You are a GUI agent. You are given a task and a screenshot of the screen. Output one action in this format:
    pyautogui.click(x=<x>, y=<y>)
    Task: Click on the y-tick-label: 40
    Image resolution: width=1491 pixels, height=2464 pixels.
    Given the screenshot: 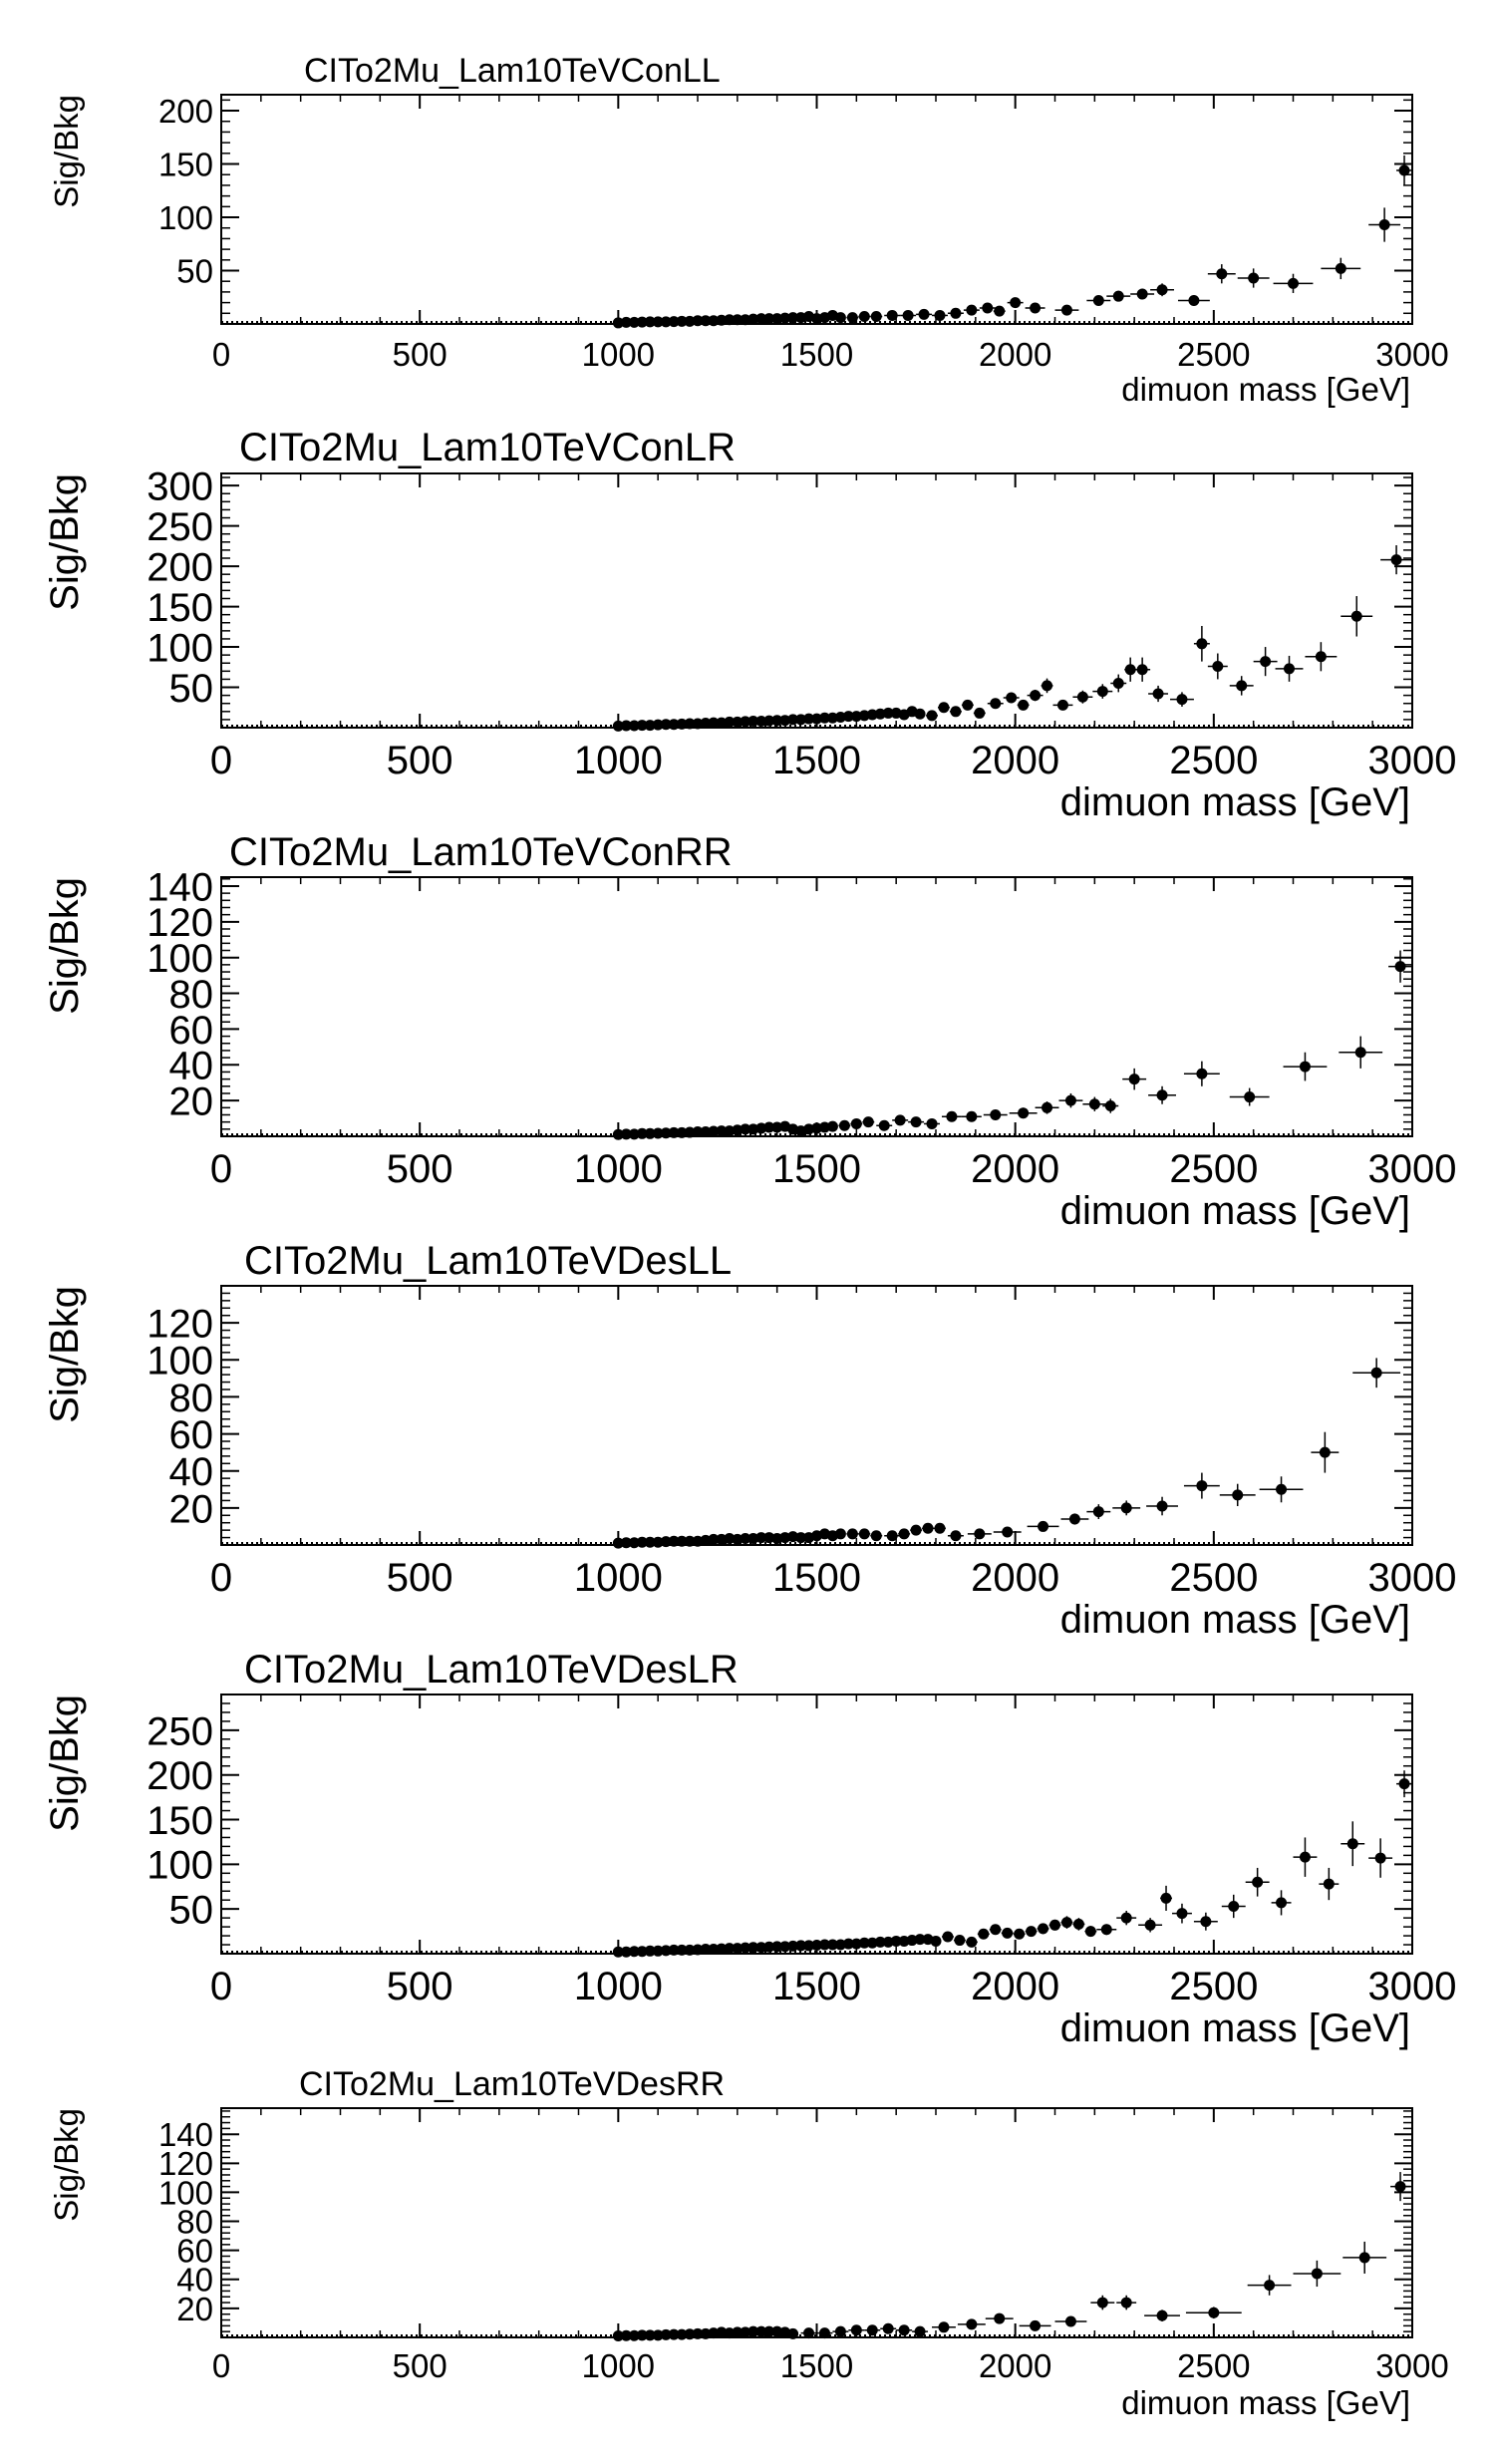 What is the action you would take?
    pyautogui.click(x=191, y=1066)
    